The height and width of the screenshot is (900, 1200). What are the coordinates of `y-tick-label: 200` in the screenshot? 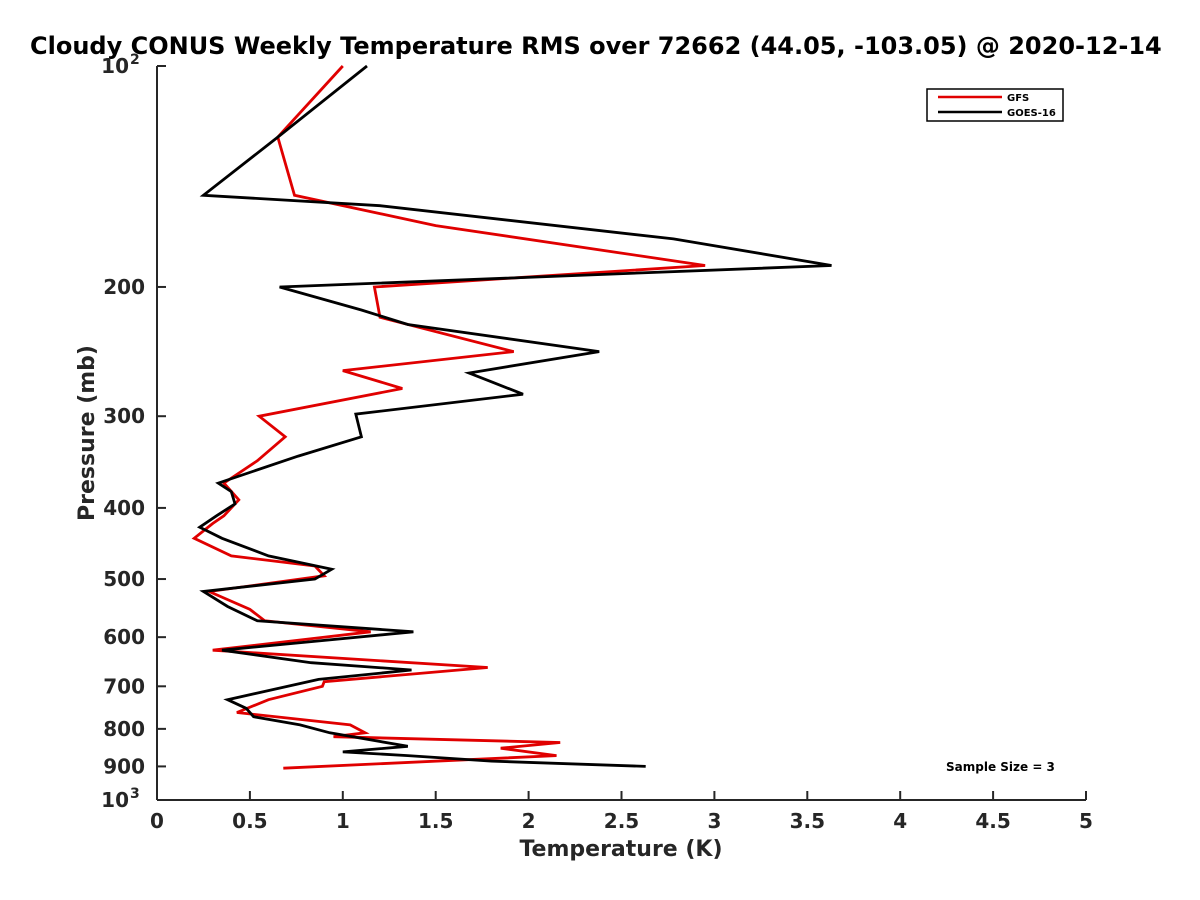 It's located at (124, 287).